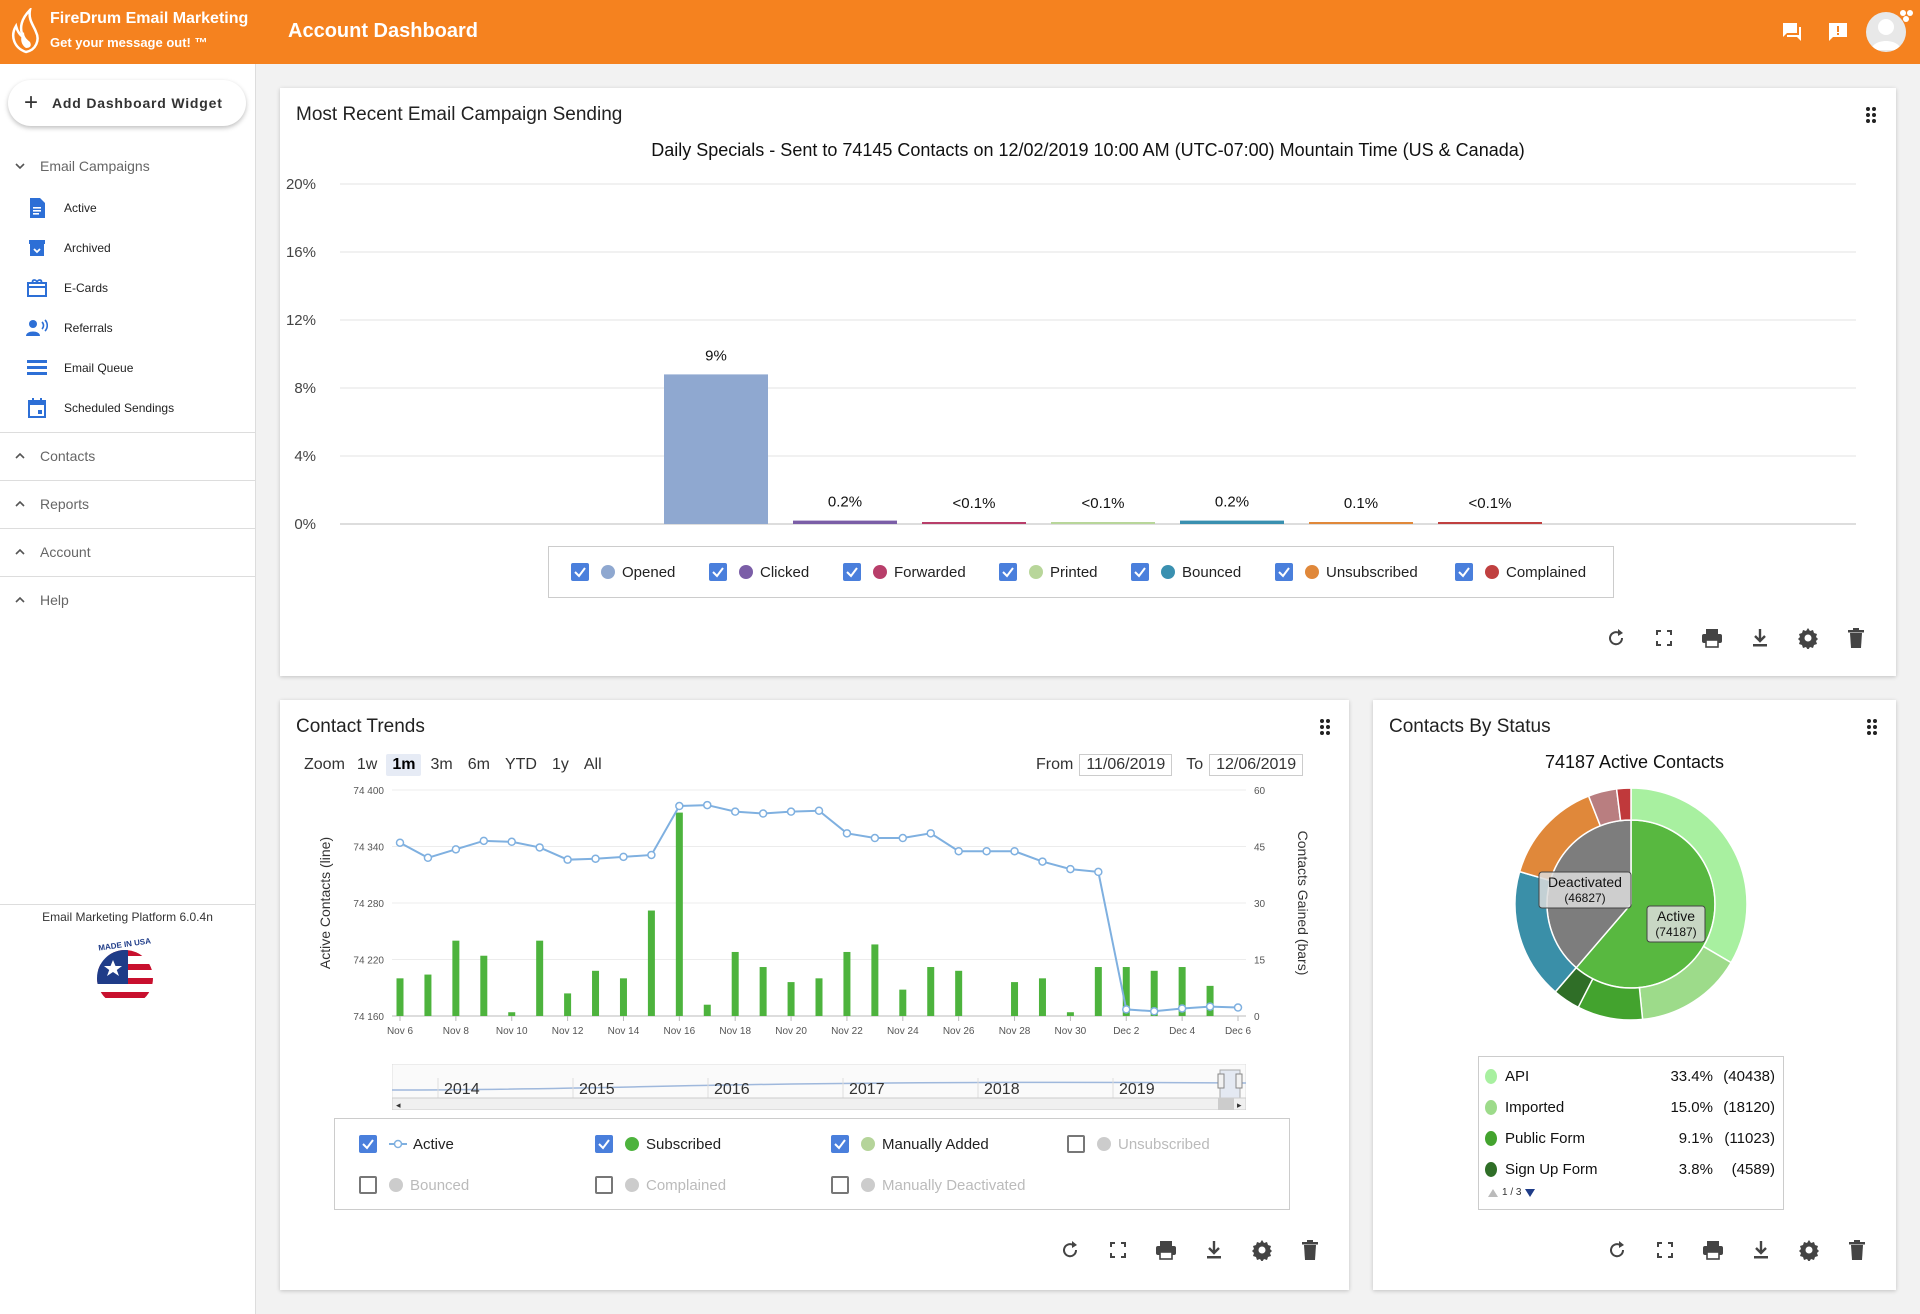 The width and height of the screenshot is (1920, 1314). I want to click on sidebar-item-ecards: E-Cards, so click(127, 288).